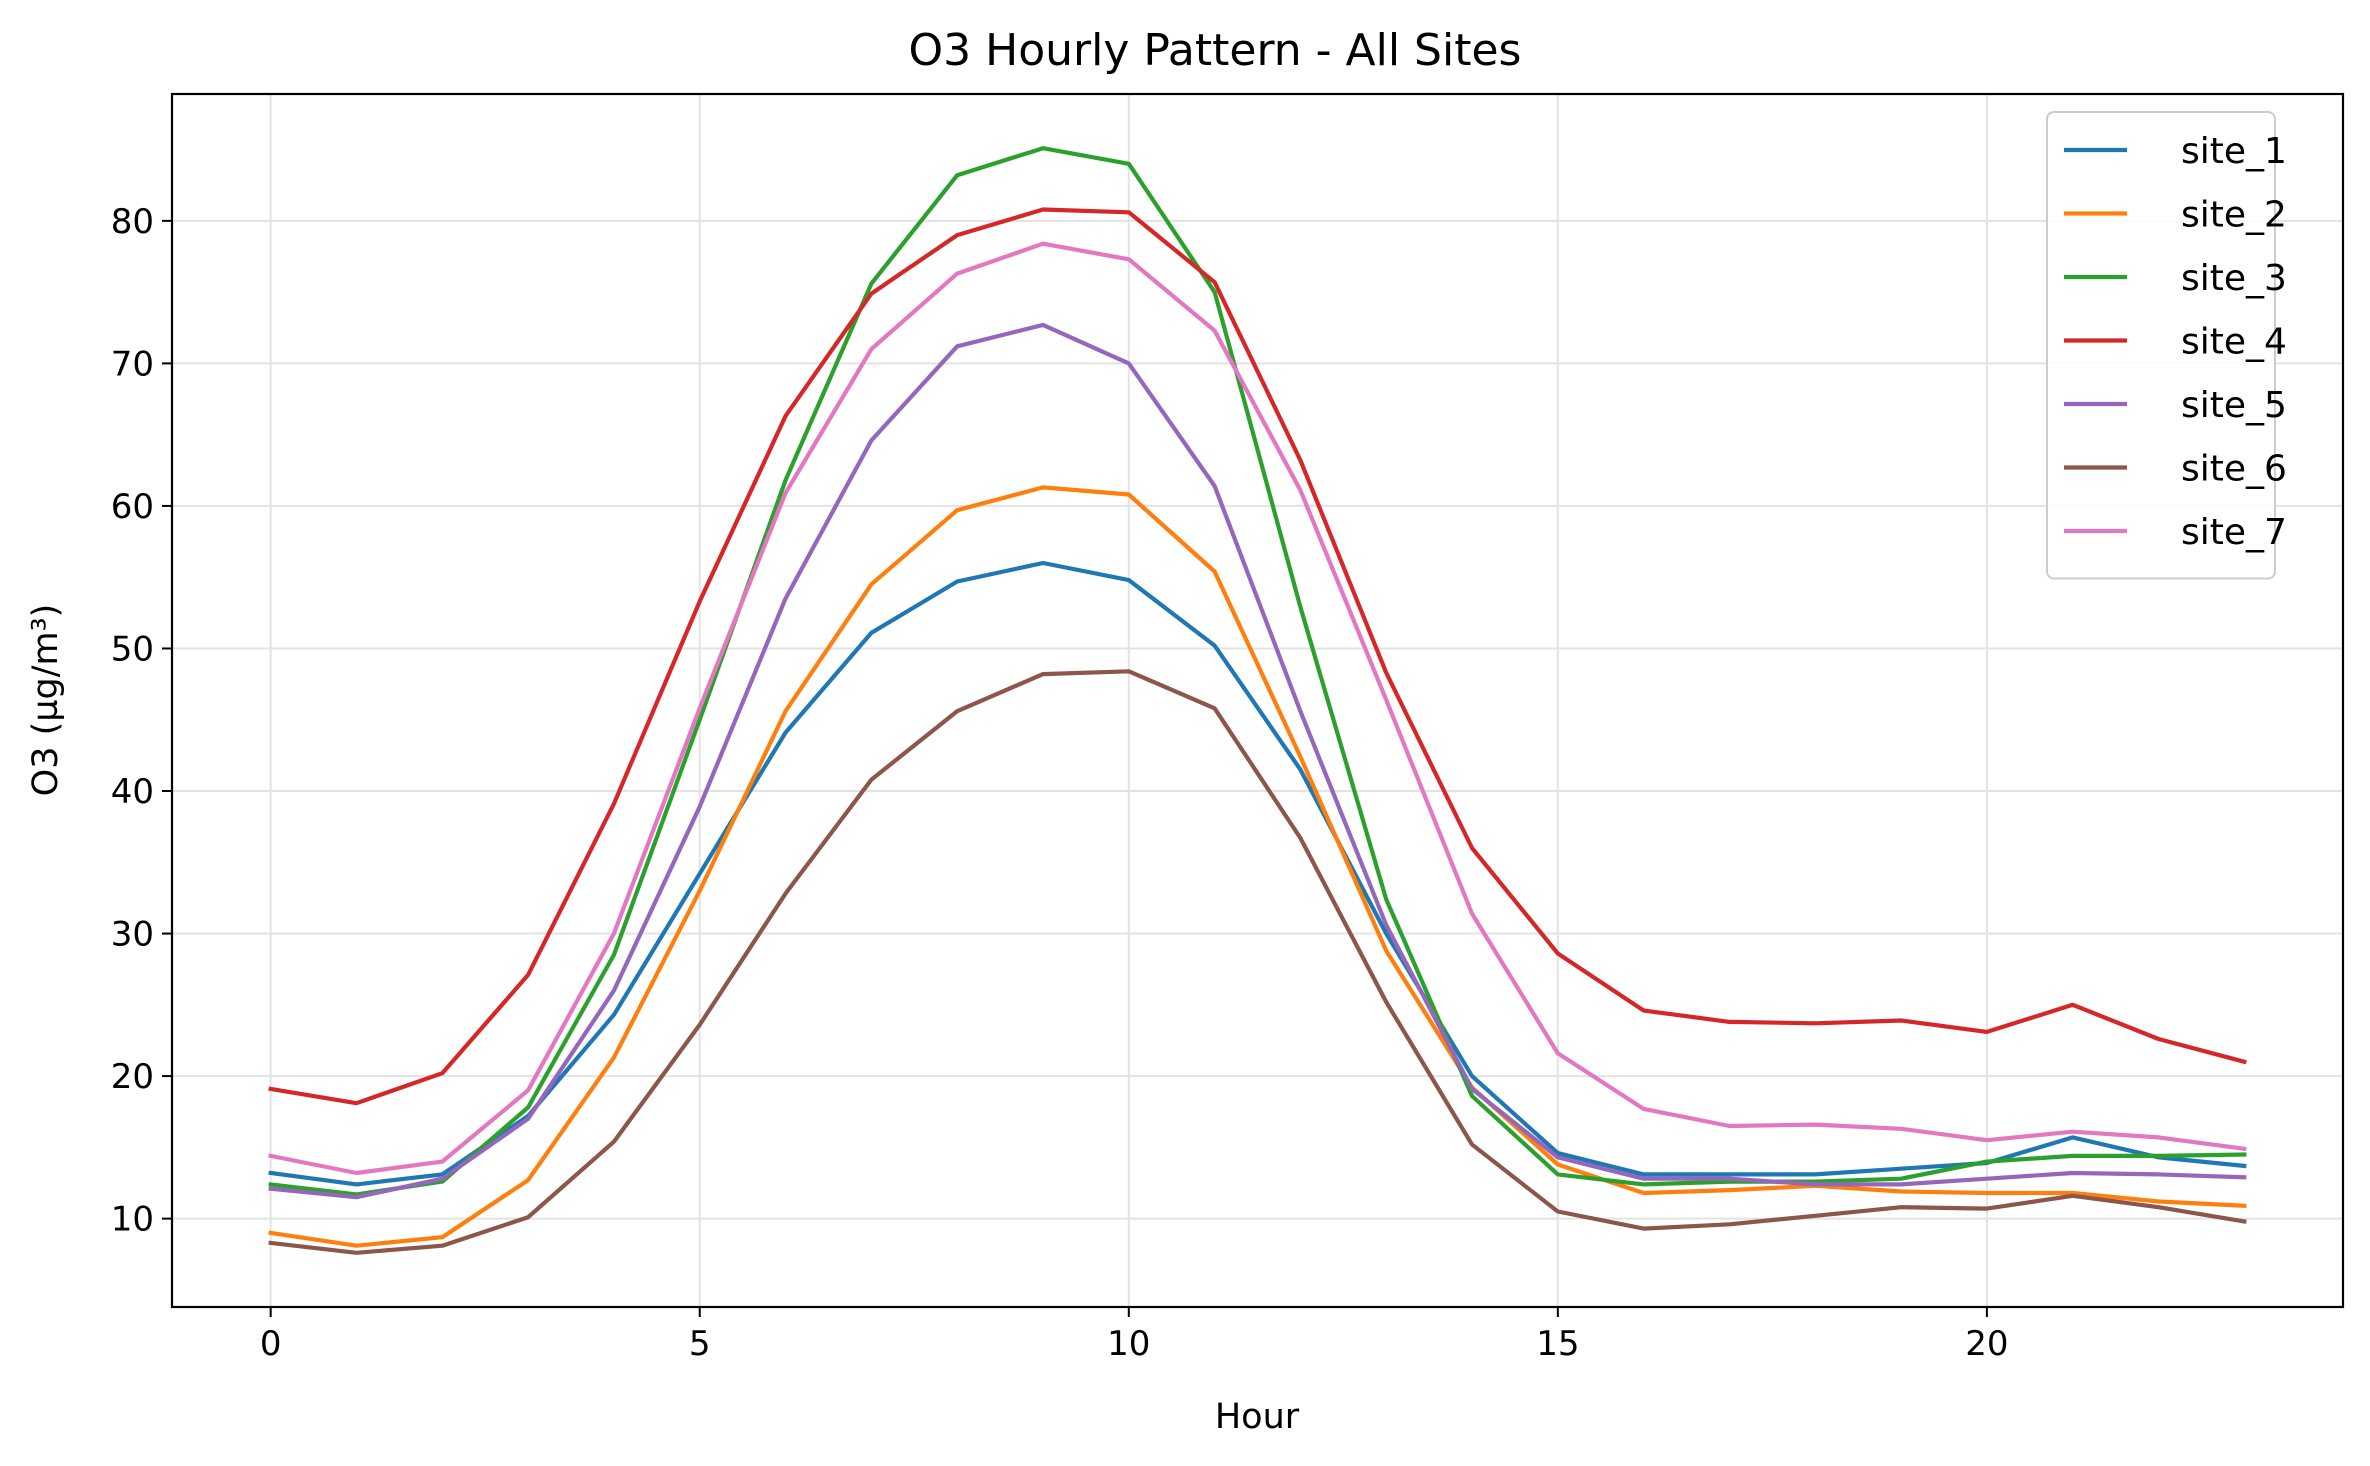  I want to click on legend-label: site_1, so click(2234, 151).